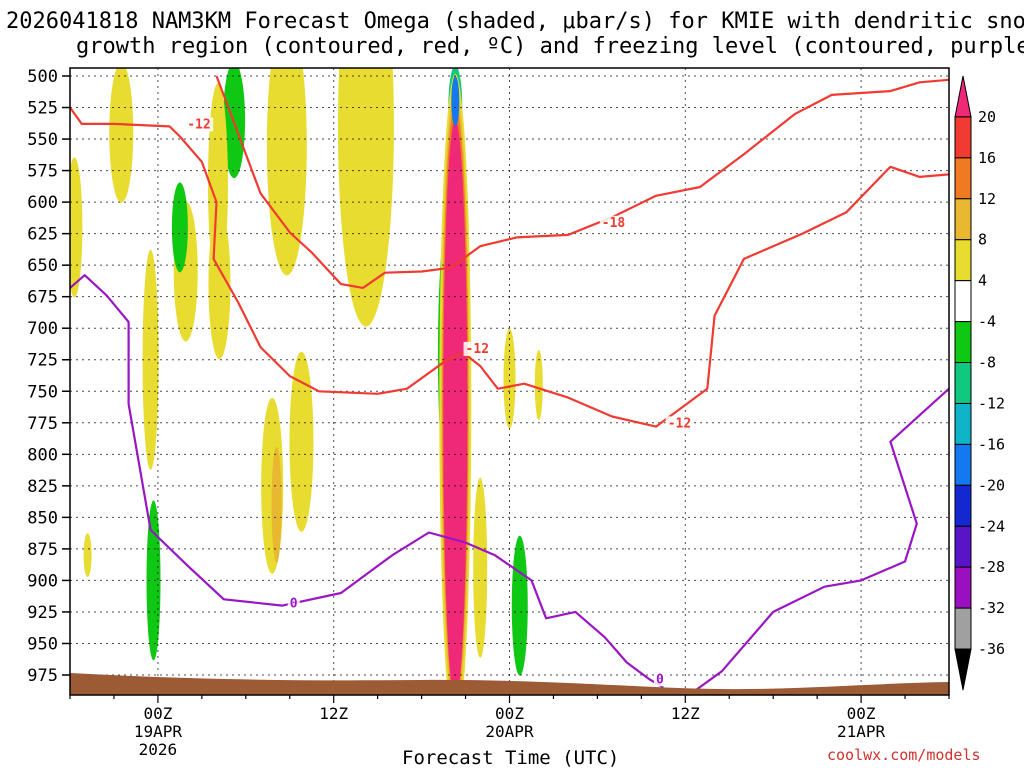  I want to click on y-tick-label: 750, so click(42, 392).